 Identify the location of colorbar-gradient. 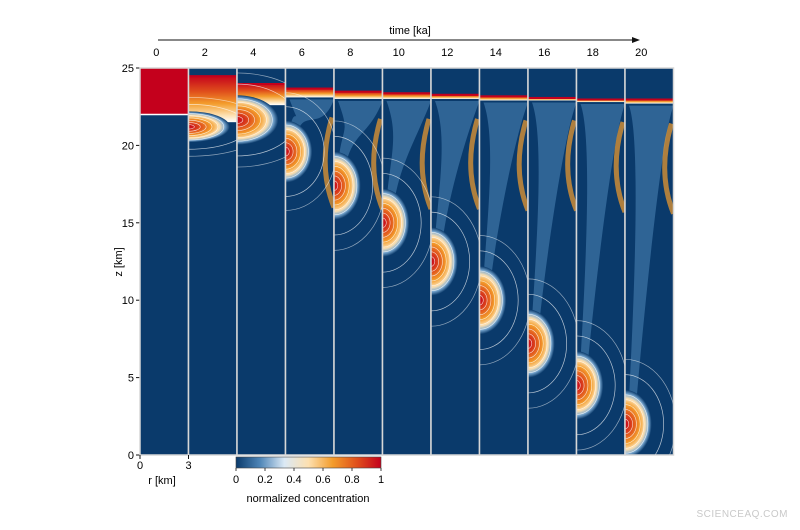
(308, 462).